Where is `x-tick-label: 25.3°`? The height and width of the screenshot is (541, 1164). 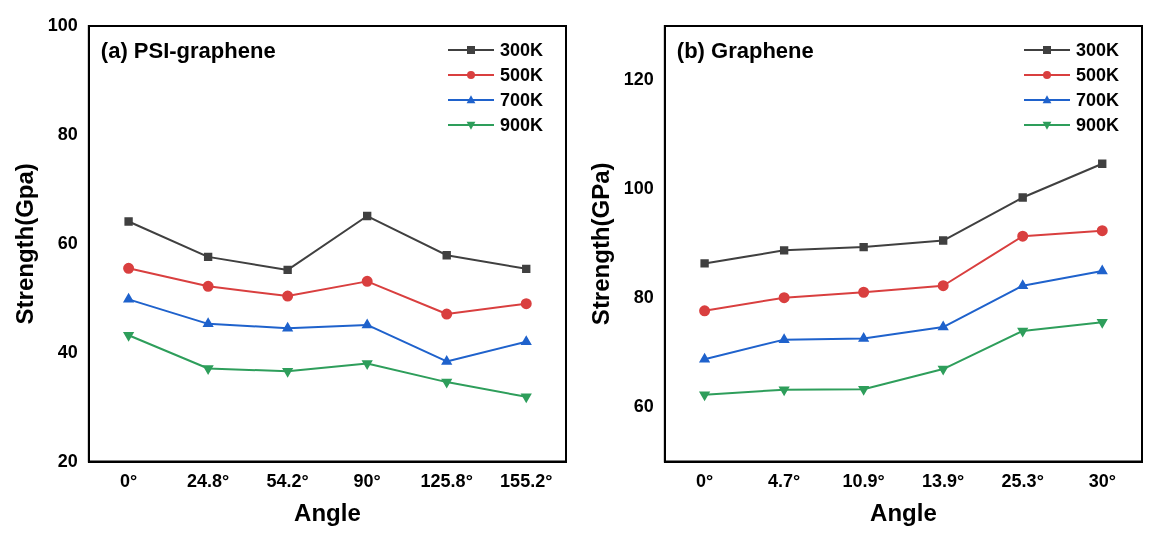 x-tick-label: 25.3° is located at coordinates (1022, 481).